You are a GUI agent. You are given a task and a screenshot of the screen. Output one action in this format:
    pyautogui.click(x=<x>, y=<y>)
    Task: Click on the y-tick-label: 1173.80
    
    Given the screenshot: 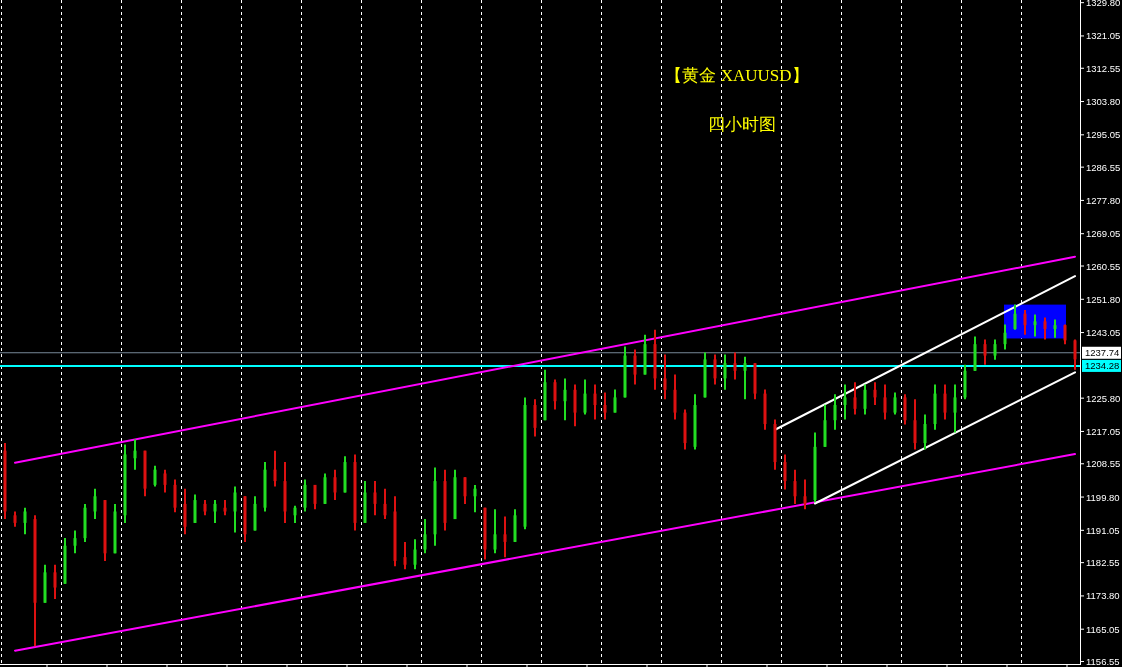 What is the action you would take?
    pyautogui.click(x=1103, y=596)
    